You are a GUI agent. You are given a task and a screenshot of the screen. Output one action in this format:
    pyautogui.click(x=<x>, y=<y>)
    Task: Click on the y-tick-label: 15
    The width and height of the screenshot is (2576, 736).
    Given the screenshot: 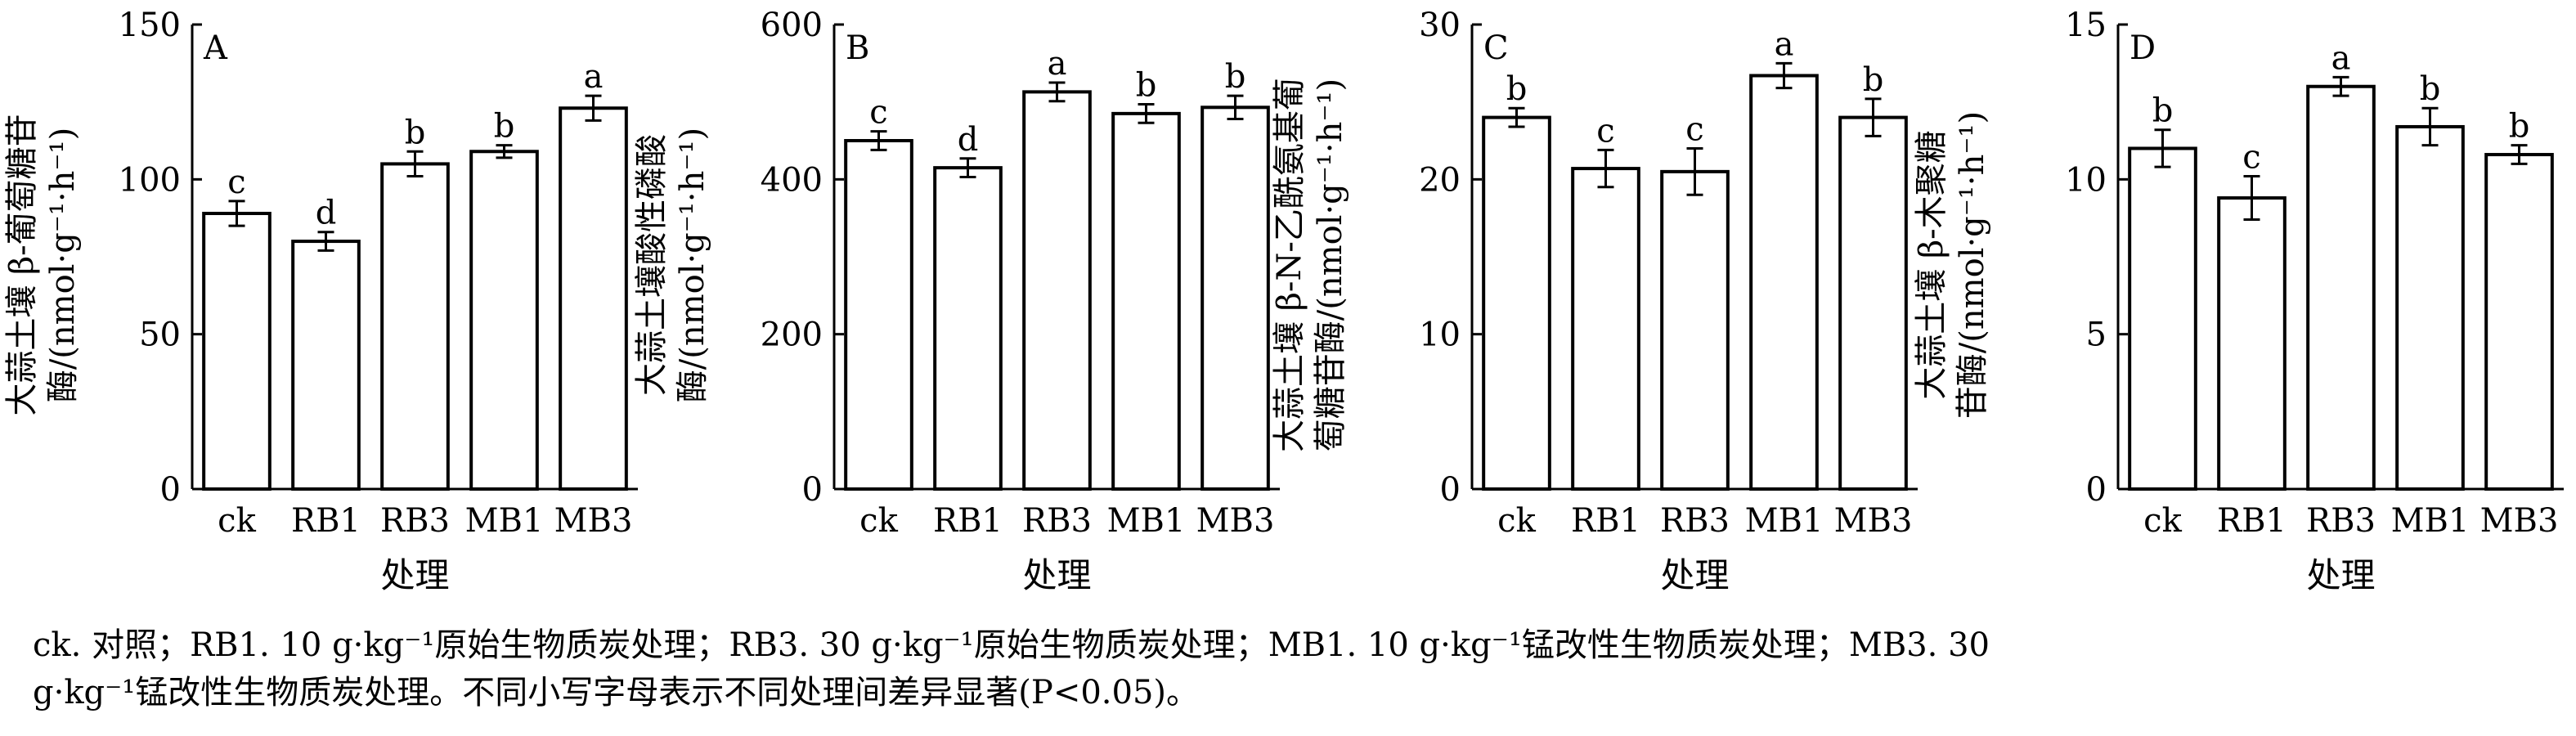 What is the action you would take?
    pyautogui.click(x=2086, y=25)
    